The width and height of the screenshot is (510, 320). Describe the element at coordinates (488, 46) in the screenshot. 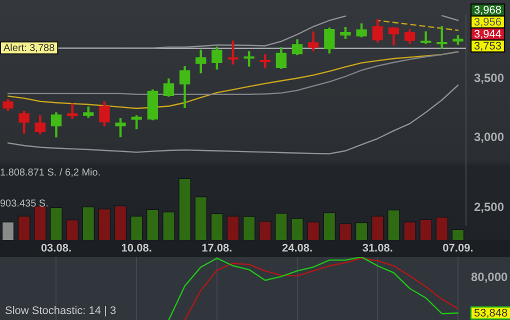

I see `text: 3,753` at that location.